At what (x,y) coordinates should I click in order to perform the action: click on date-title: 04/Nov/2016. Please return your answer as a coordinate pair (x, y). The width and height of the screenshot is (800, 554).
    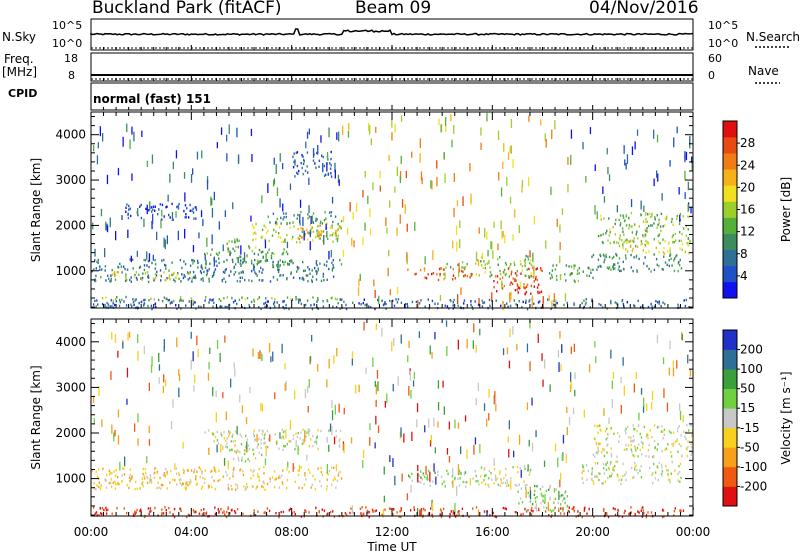
    Looking at the image, I should click on (644, 9).